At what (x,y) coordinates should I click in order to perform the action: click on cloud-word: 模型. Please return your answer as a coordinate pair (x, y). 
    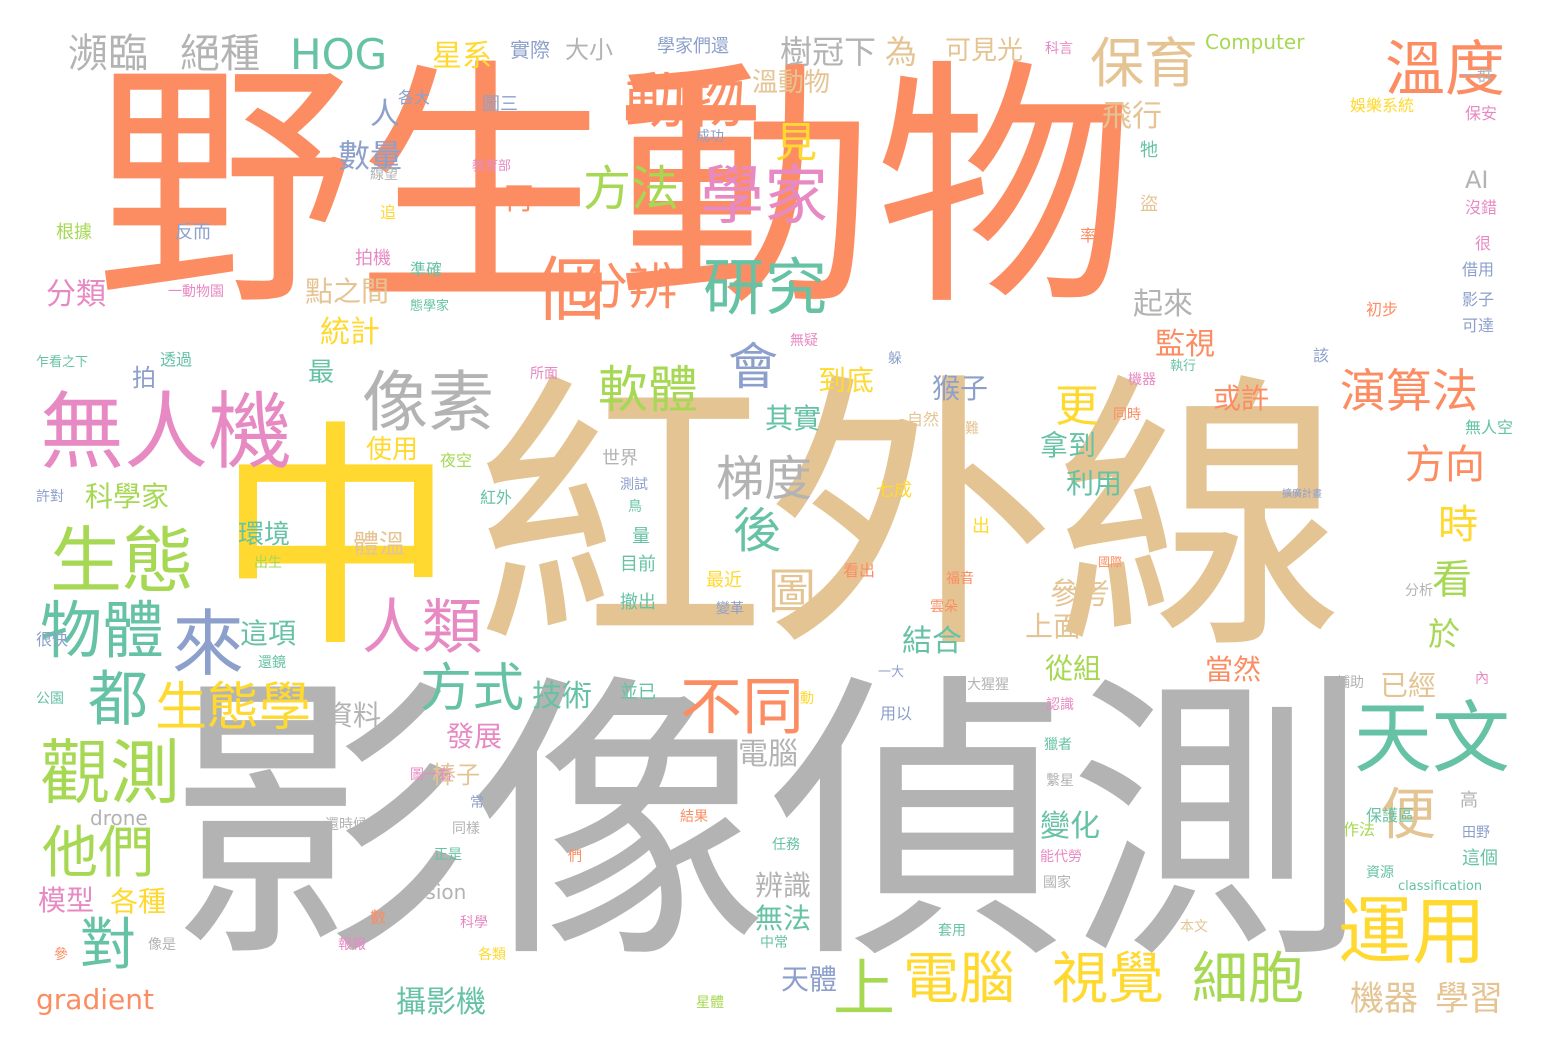
    Looking at the image, I should click on (66, 900).